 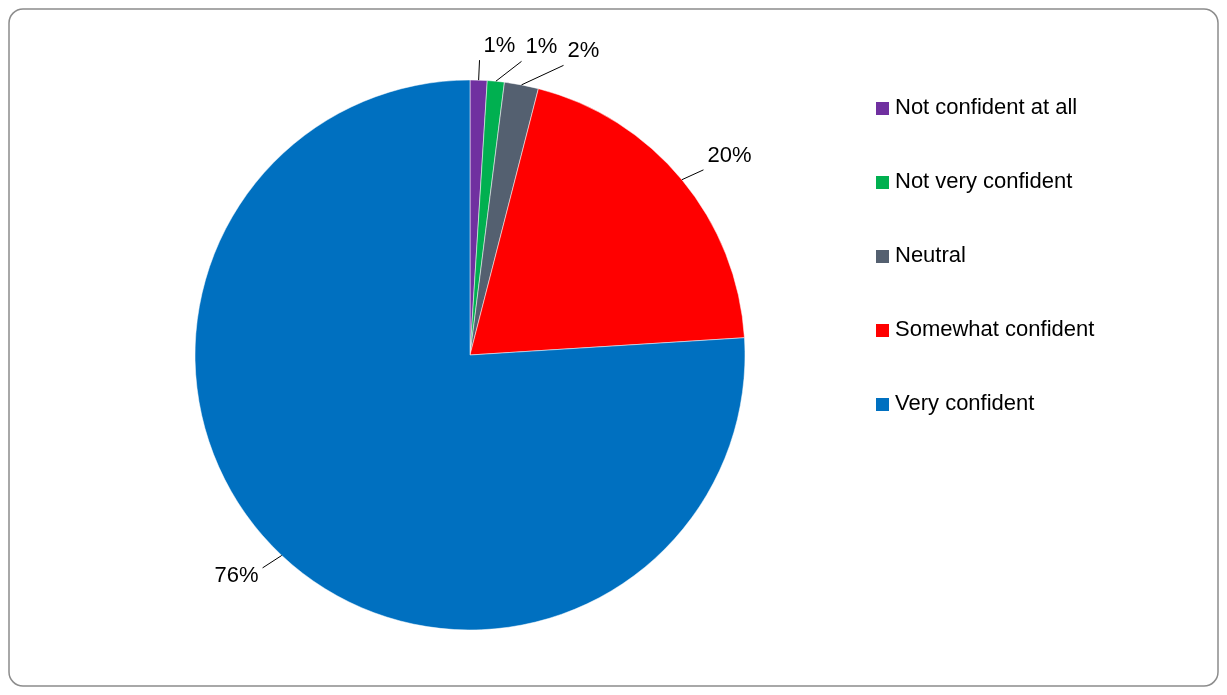 I want to click on legend-label: Not confident at all, so click(x=986, y=106).